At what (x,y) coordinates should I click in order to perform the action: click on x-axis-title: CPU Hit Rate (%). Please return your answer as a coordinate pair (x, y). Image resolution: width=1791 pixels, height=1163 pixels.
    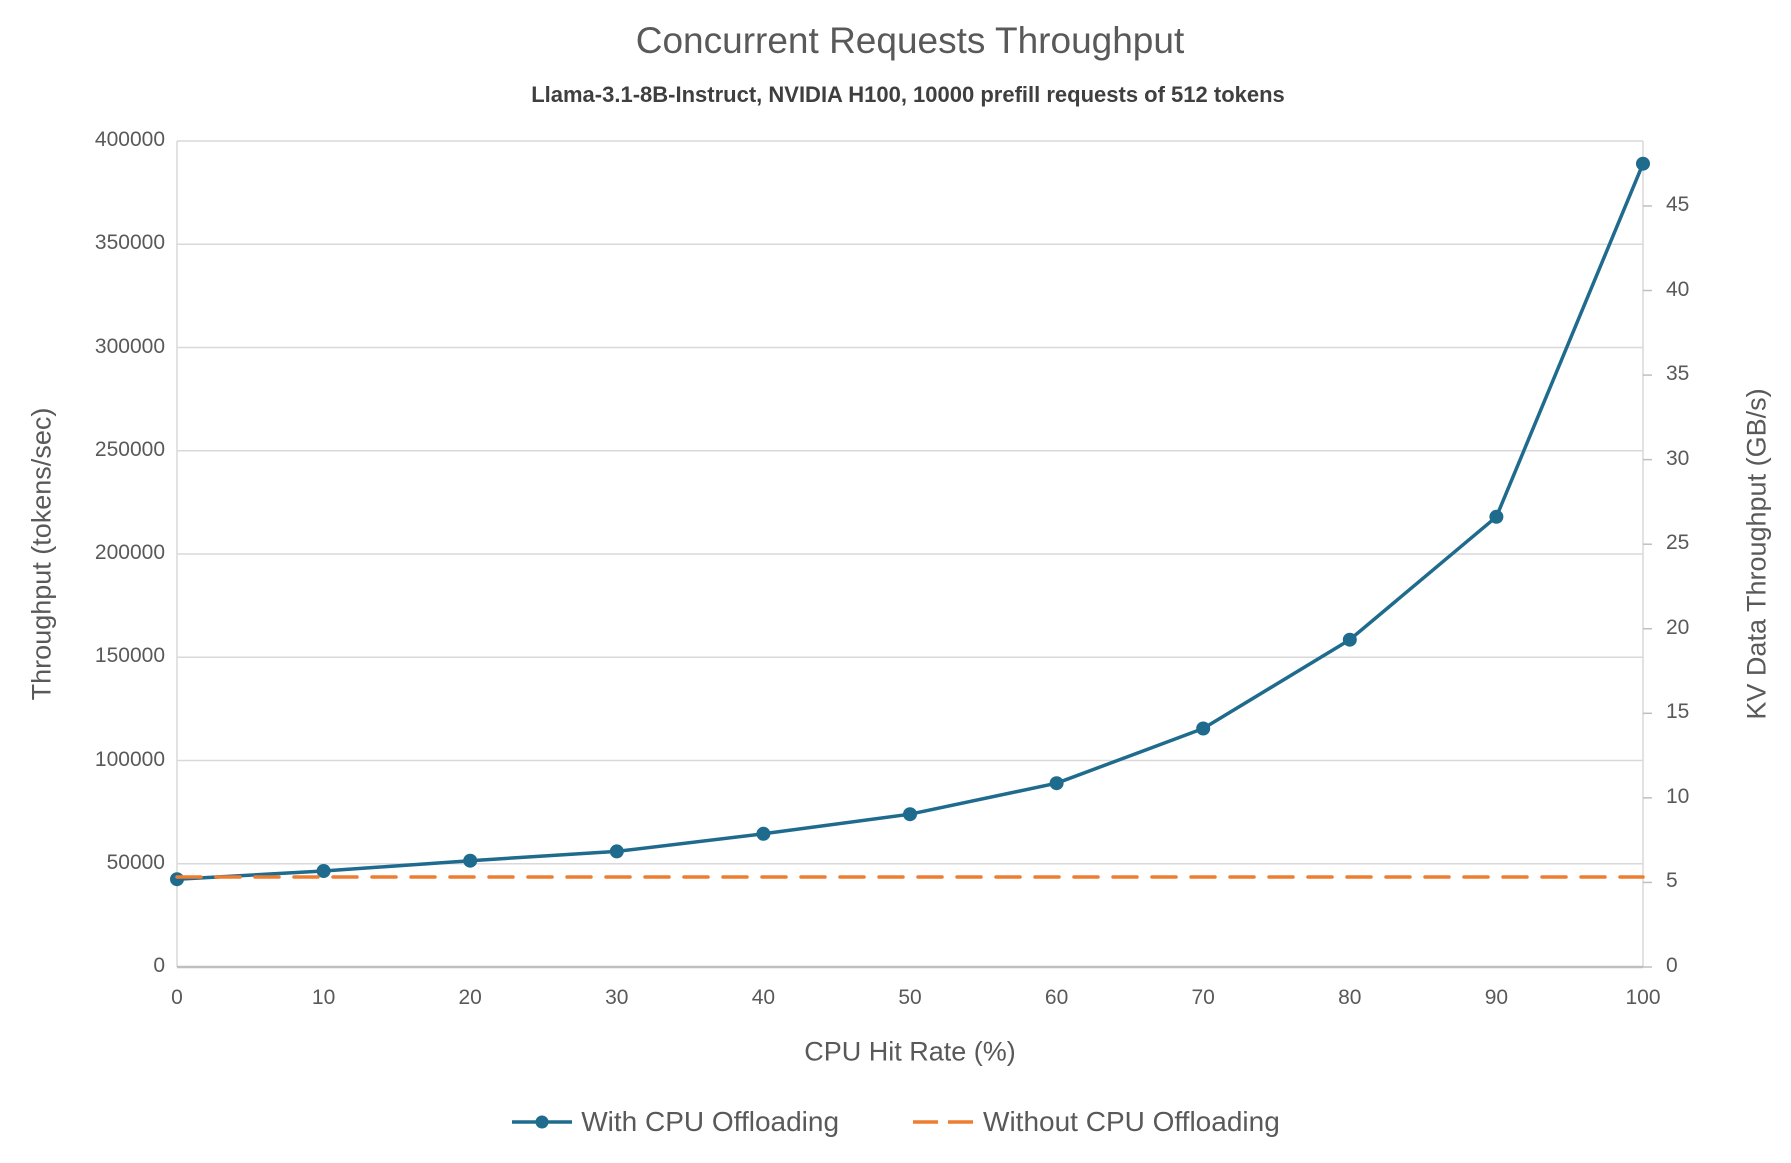
    Looking at the image, I should click on (910, 1051).